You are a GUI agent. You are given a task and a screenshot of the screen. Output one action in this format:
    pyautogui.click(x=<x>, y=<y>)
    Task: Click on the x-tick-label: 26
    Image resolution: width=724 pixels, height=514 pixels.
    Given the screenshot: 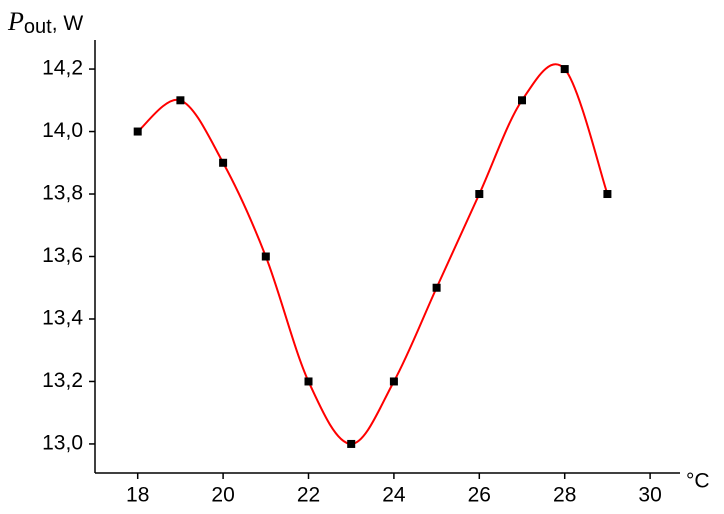 What is the action you would take?
    pyautogui.click(x=479, y=495)
    